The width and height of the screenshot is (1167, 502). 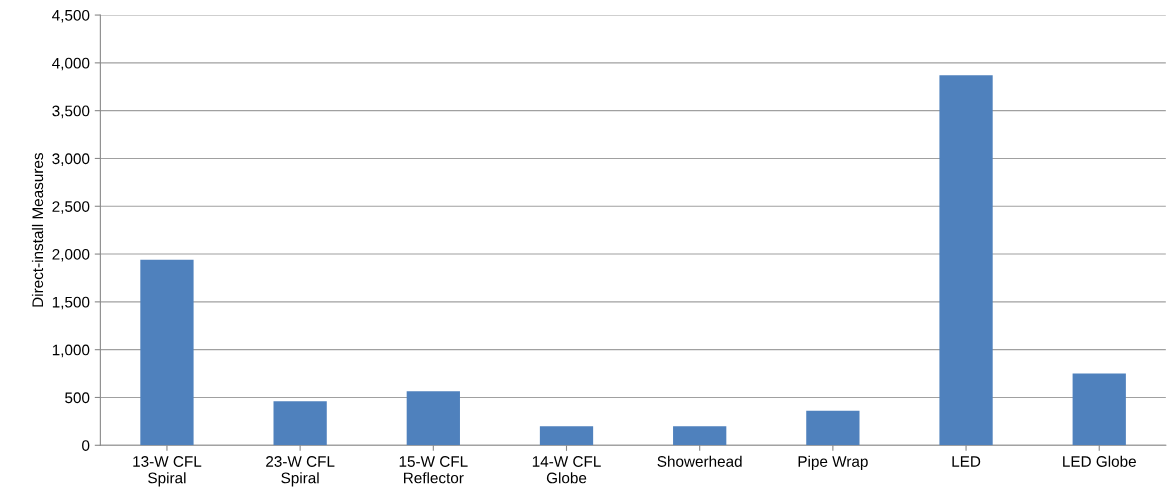 What do you see at coordinates (71, 112) in the screenshot?
I see `y-tick-label: 3,500` at bounding box center [71, 112].